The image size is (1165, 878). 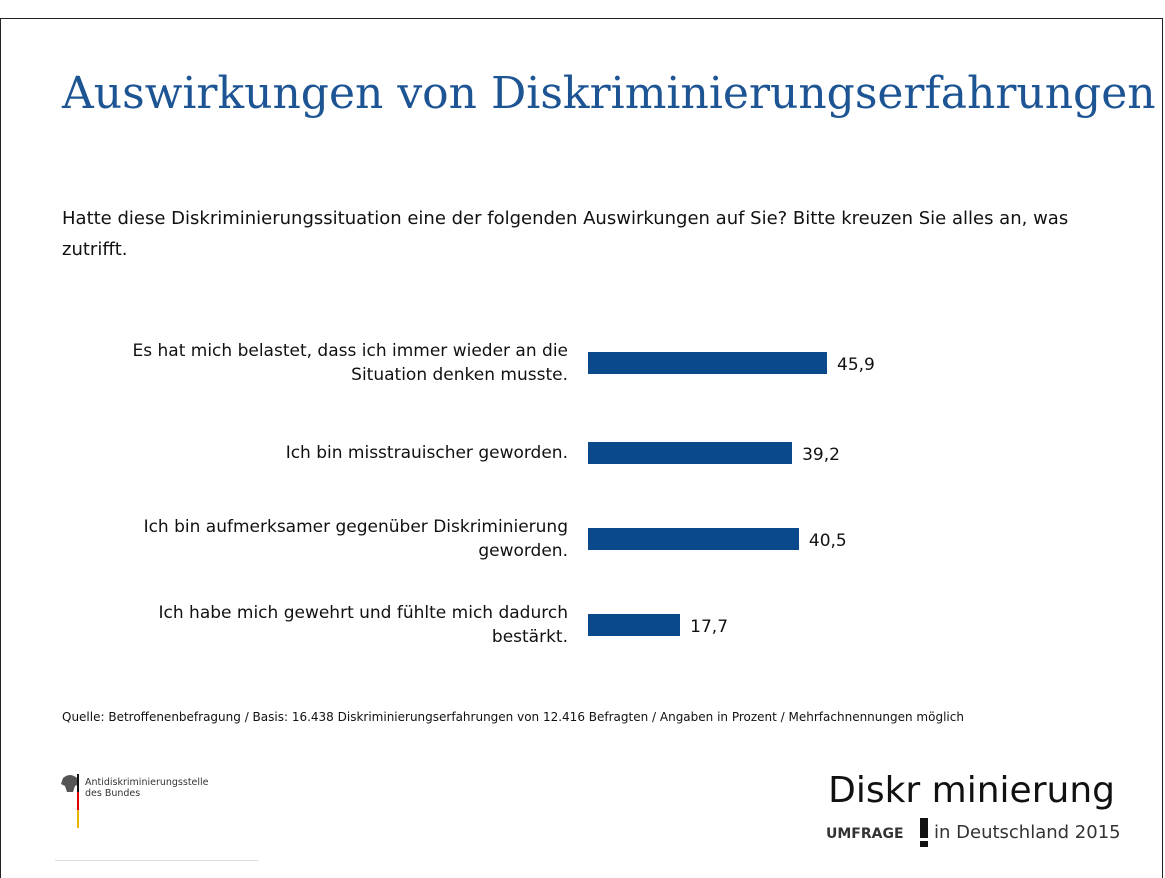 I want to click on value-label: 17,7, so click(x=709, y=627).